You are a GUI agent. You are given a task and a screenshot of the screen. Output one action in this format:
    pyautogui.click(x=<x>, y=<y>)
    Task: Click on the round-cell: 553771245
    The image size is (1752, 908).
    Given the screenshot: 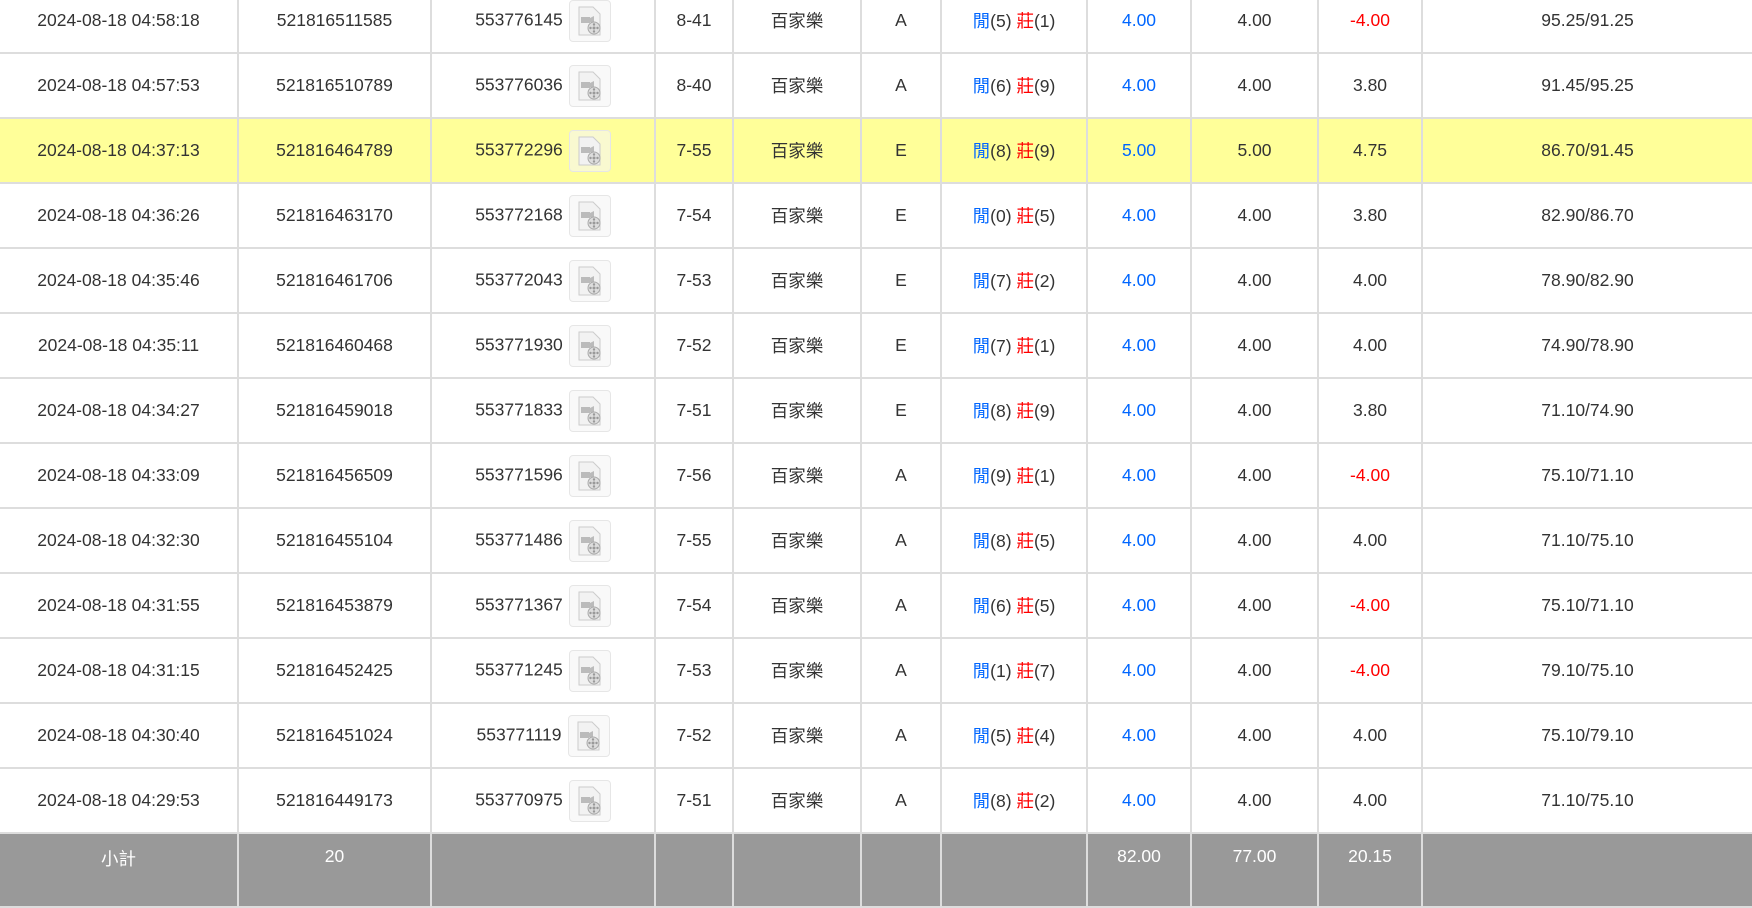 What is the action you would take?
    pyautogui.click(x=543, y=670)
    